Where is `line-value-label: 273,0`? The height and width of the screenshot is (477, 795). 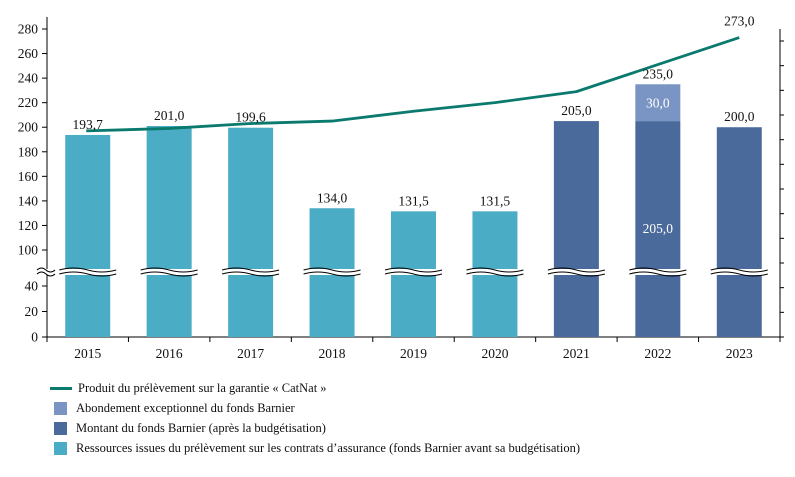 line-value-label: 273,0 is located at coordinates (739, 21).